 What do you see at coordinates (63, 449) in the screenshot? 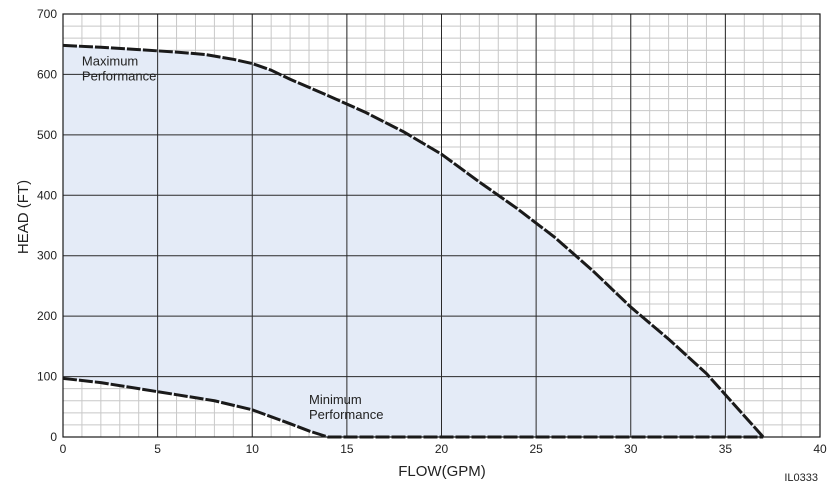
I see `x-tick-label: 0` at bounding box center [63, 449].